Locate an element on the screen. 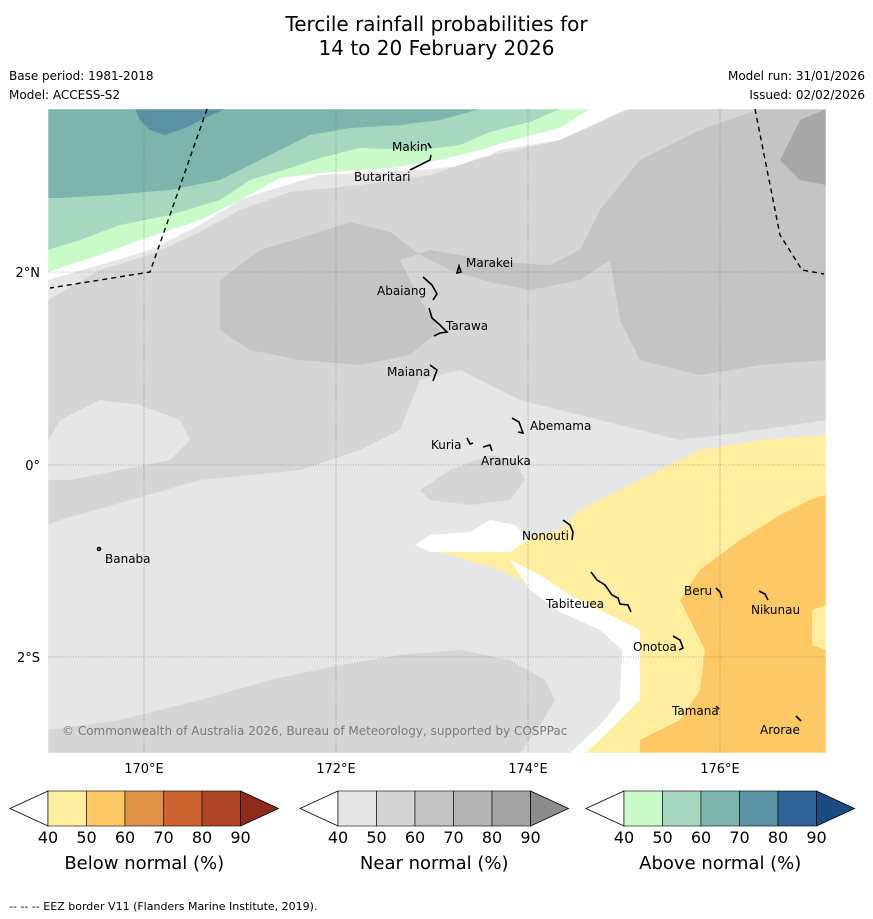 The image size is (873, 919). near-normal-colorbar-title: Near normal (%) is located at coordinates (434, 863).